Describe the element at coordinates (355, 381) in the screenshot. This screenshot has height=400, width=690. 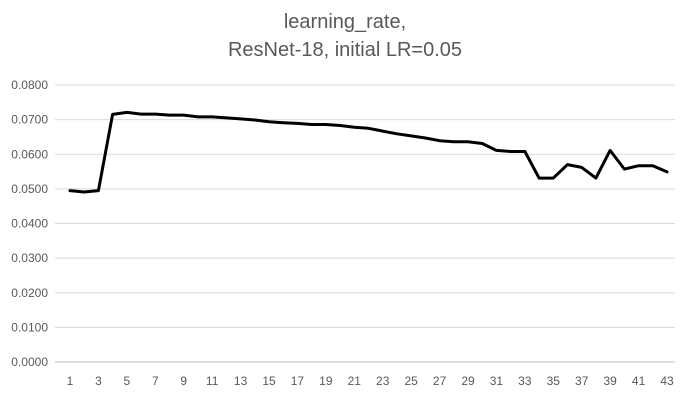
I see `x-tick-label: 21` at that location.